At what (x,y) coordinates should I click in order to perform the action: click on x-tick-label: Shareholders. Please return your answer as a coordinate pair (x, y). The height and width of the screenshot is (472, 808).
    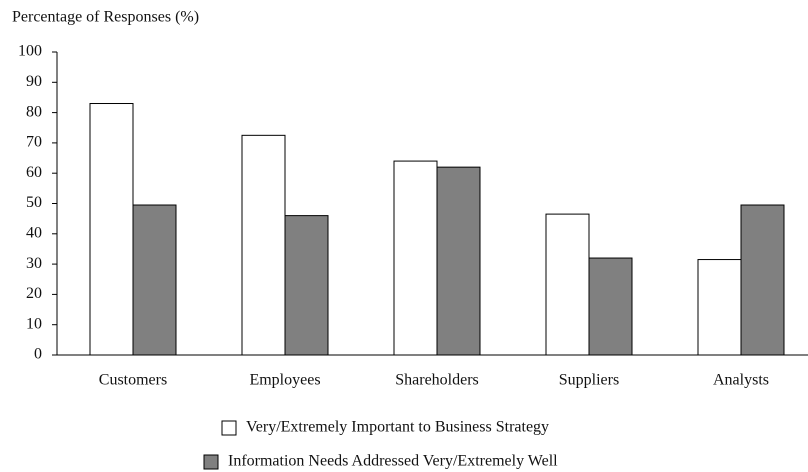
    Looking at the image, I should click on (437, 380).